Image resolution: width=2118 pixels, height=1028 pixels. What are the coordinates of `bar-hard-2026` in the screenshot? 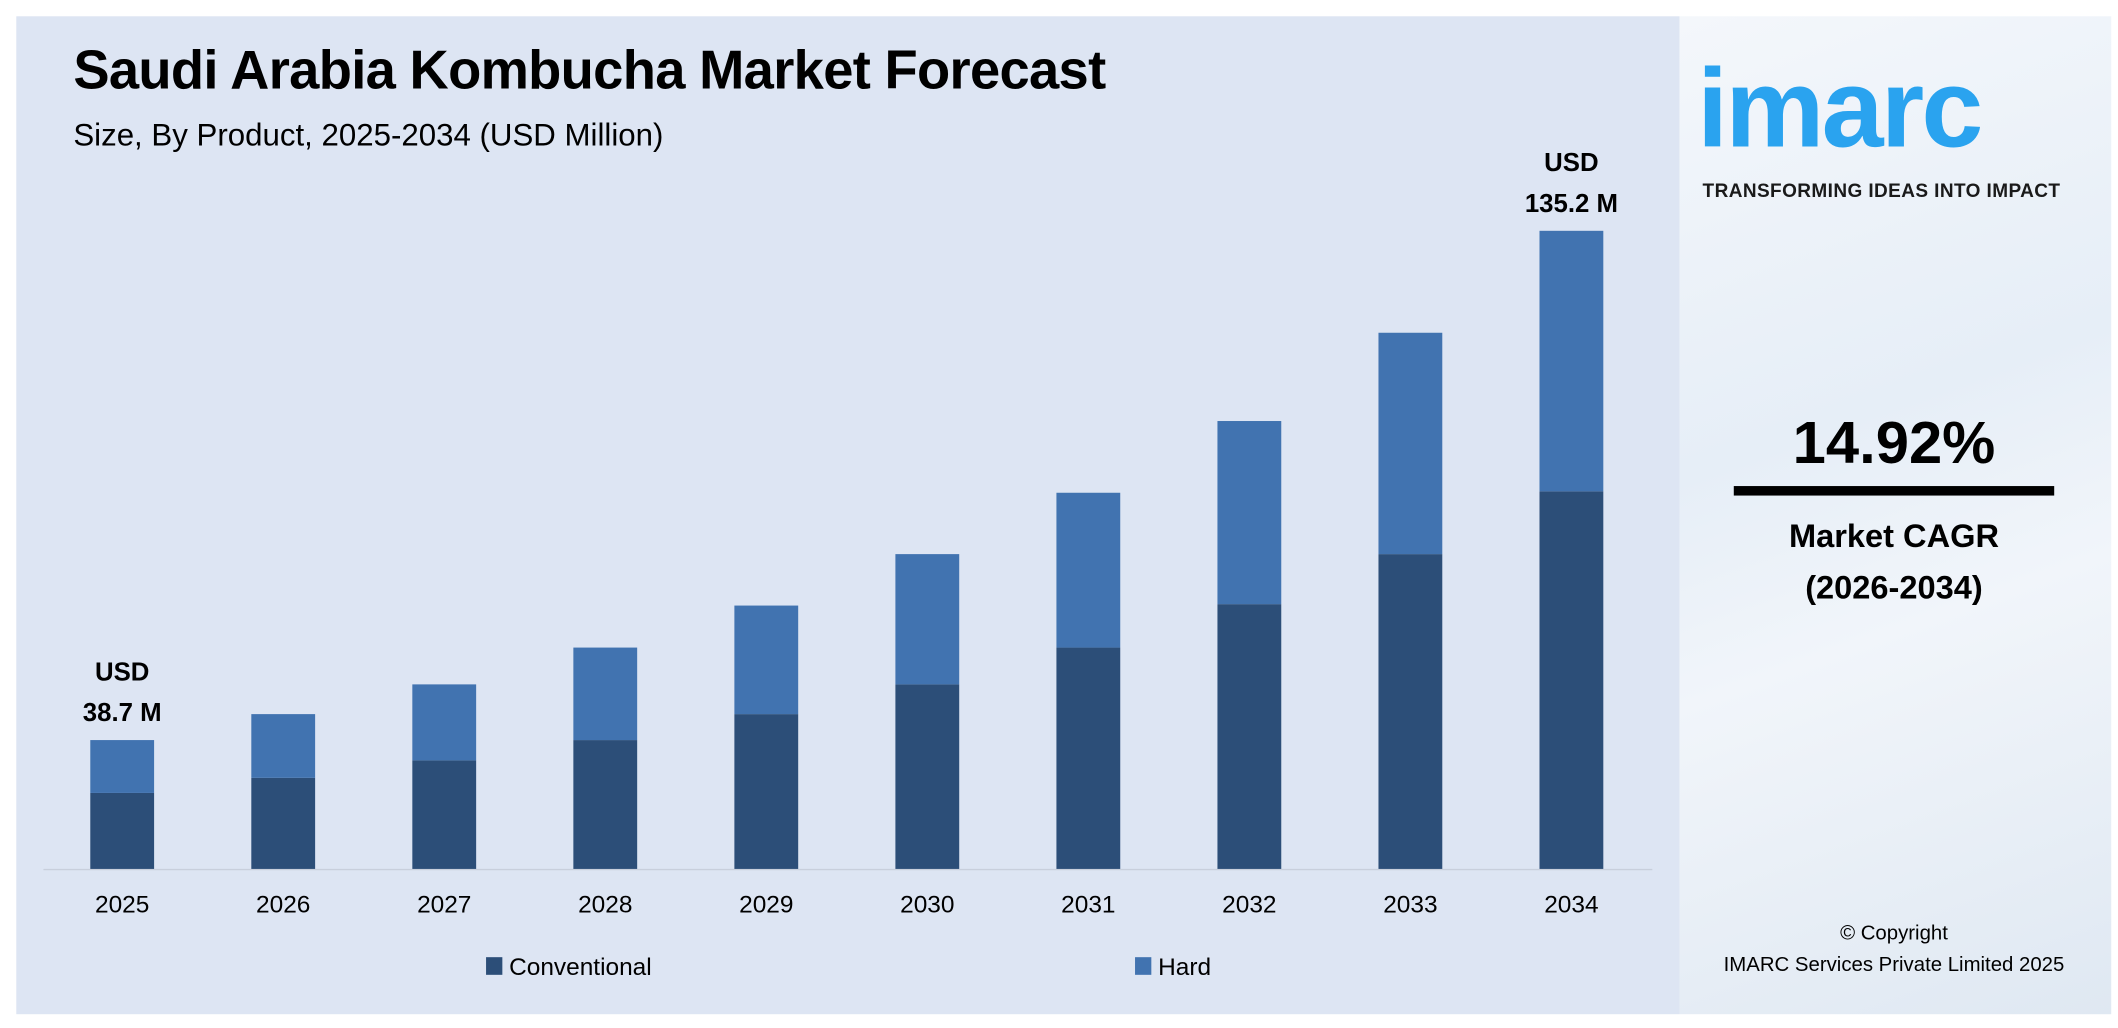 It's located at (283, 746).